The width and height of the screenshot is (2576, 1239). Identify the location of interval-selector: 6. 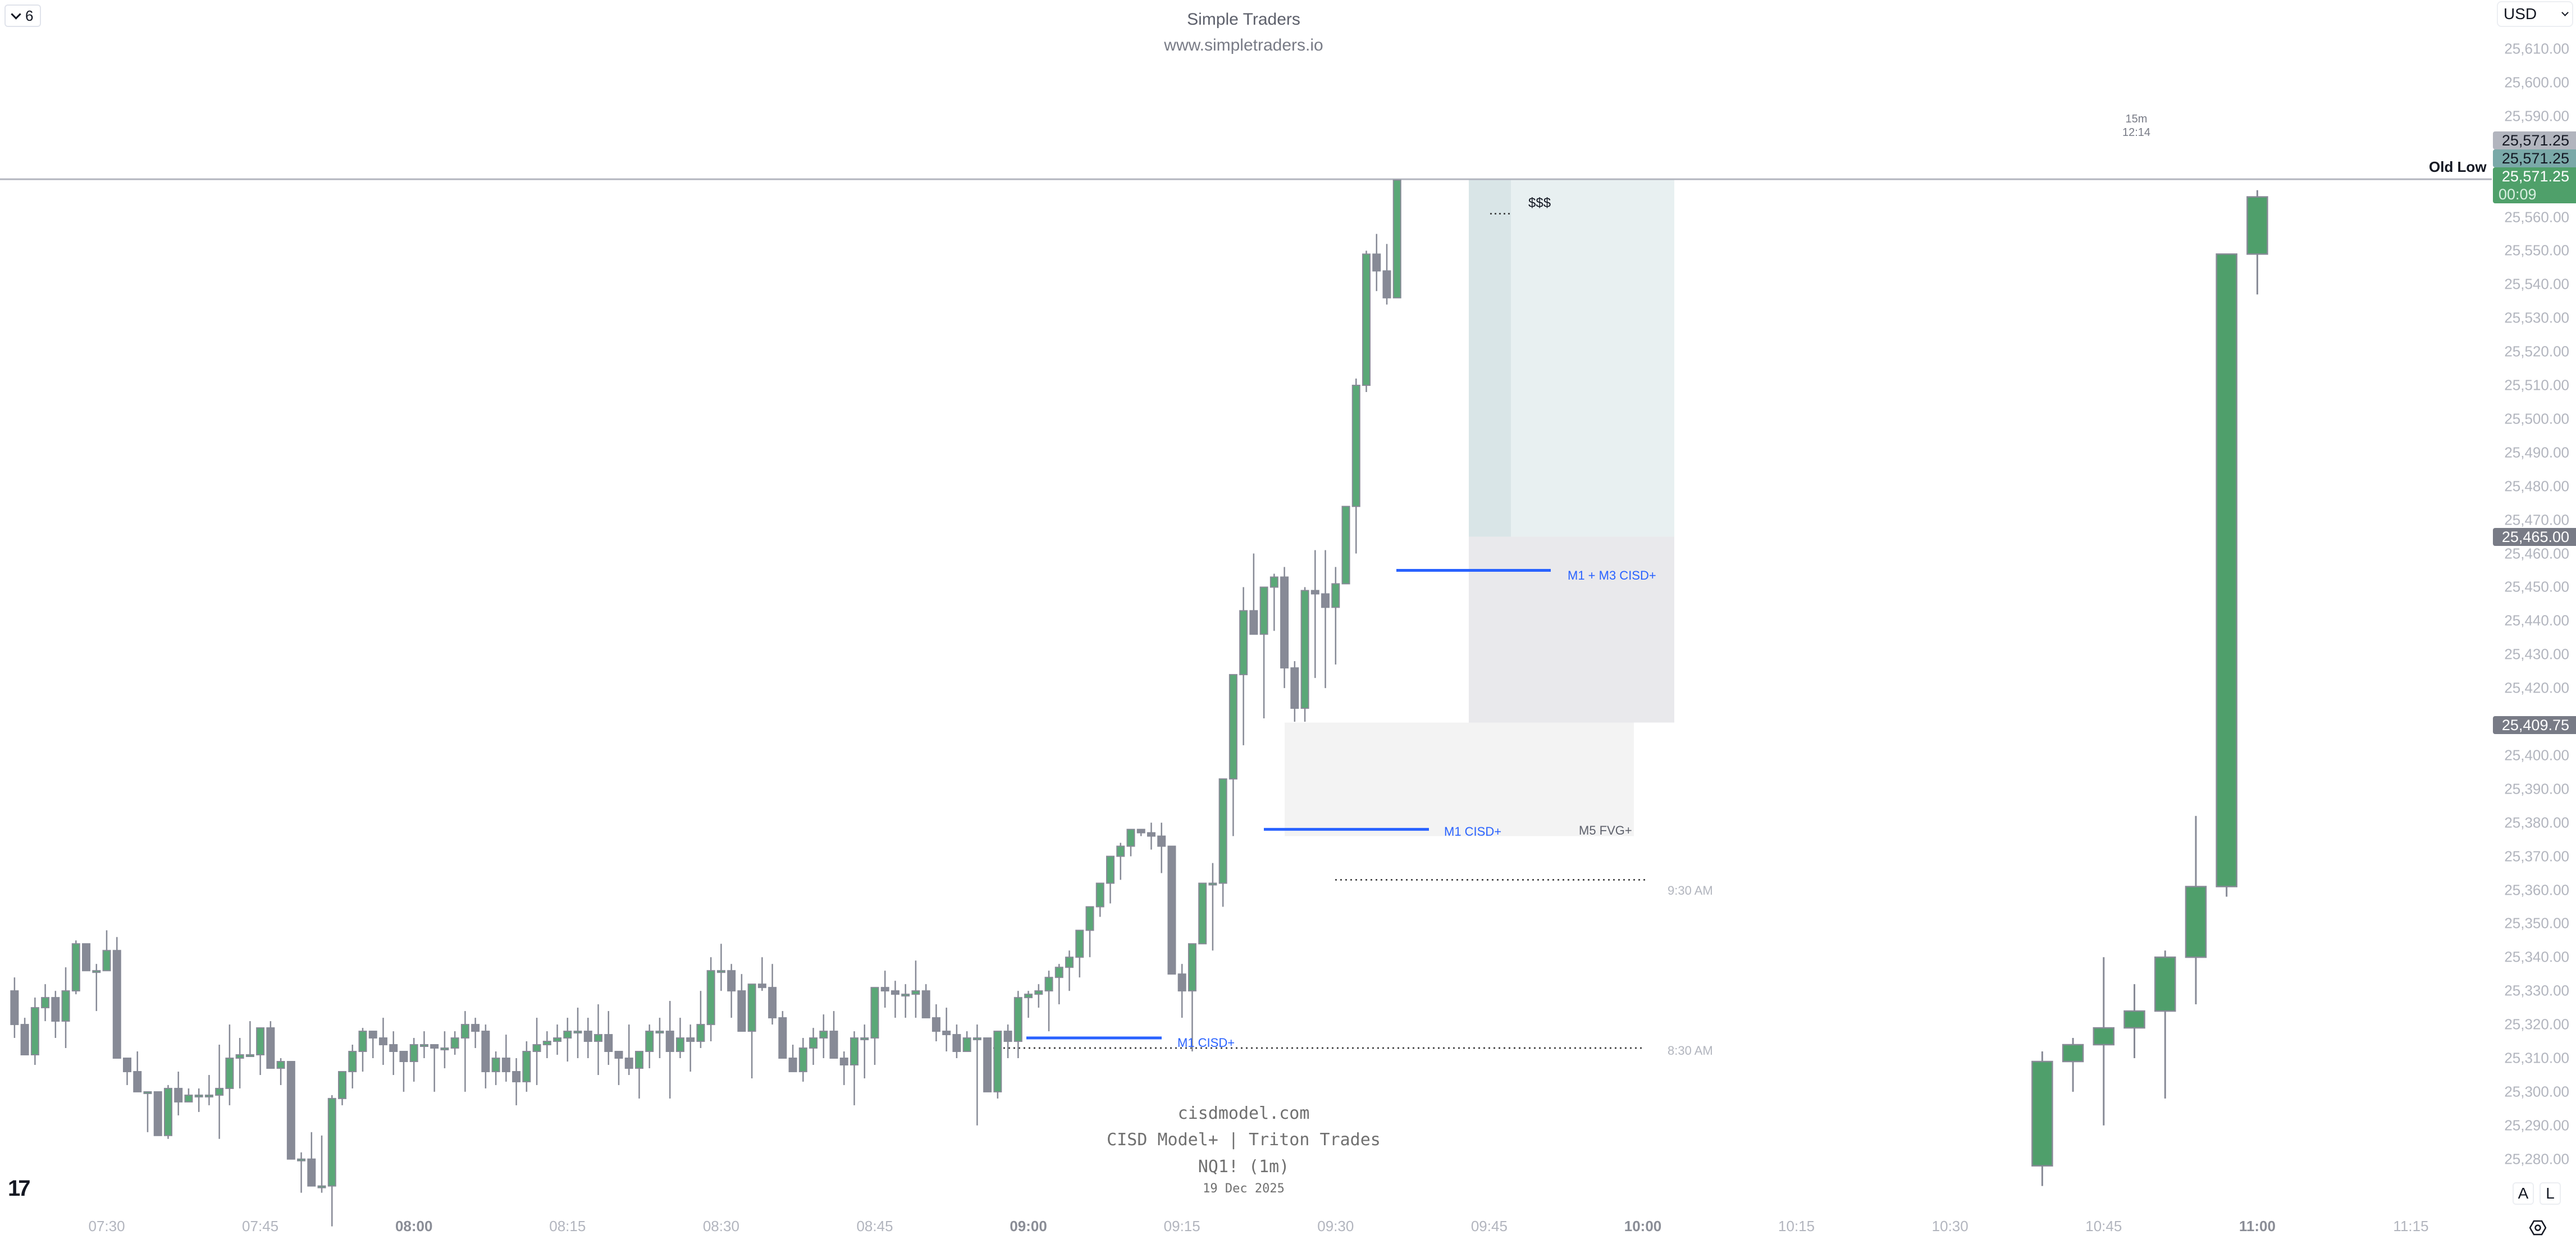
(23, 15).